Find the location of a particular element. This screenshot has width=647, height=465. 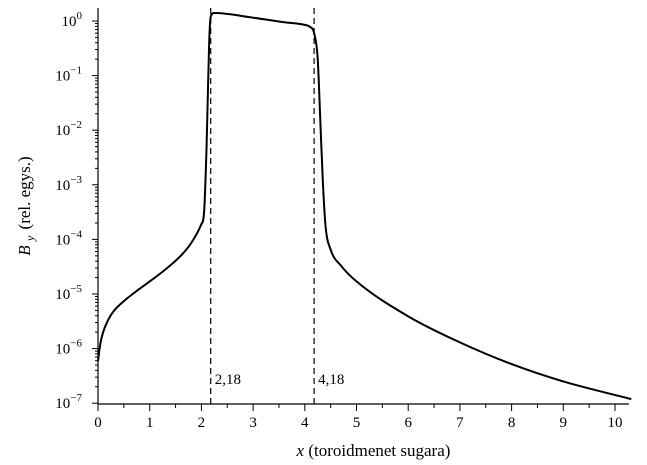

y-tick-label: 10⁻² is located at coordinates (68, 129).